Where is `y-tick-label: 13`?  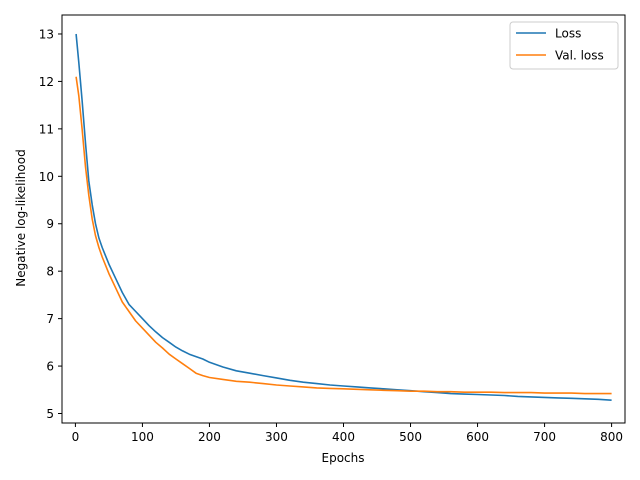
y-tick-label: 13 is located at coordinates (46, 34).